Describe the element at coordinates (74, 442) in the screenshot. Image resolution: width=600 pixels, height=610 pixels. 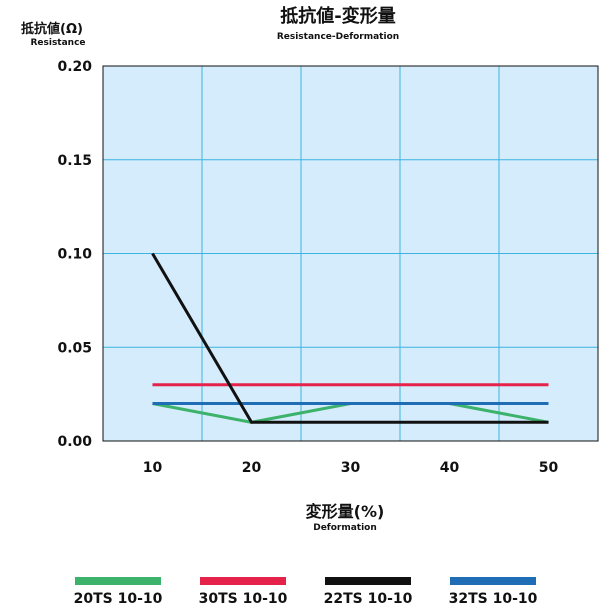
I see `y-tick-label: 0.00` at that location.